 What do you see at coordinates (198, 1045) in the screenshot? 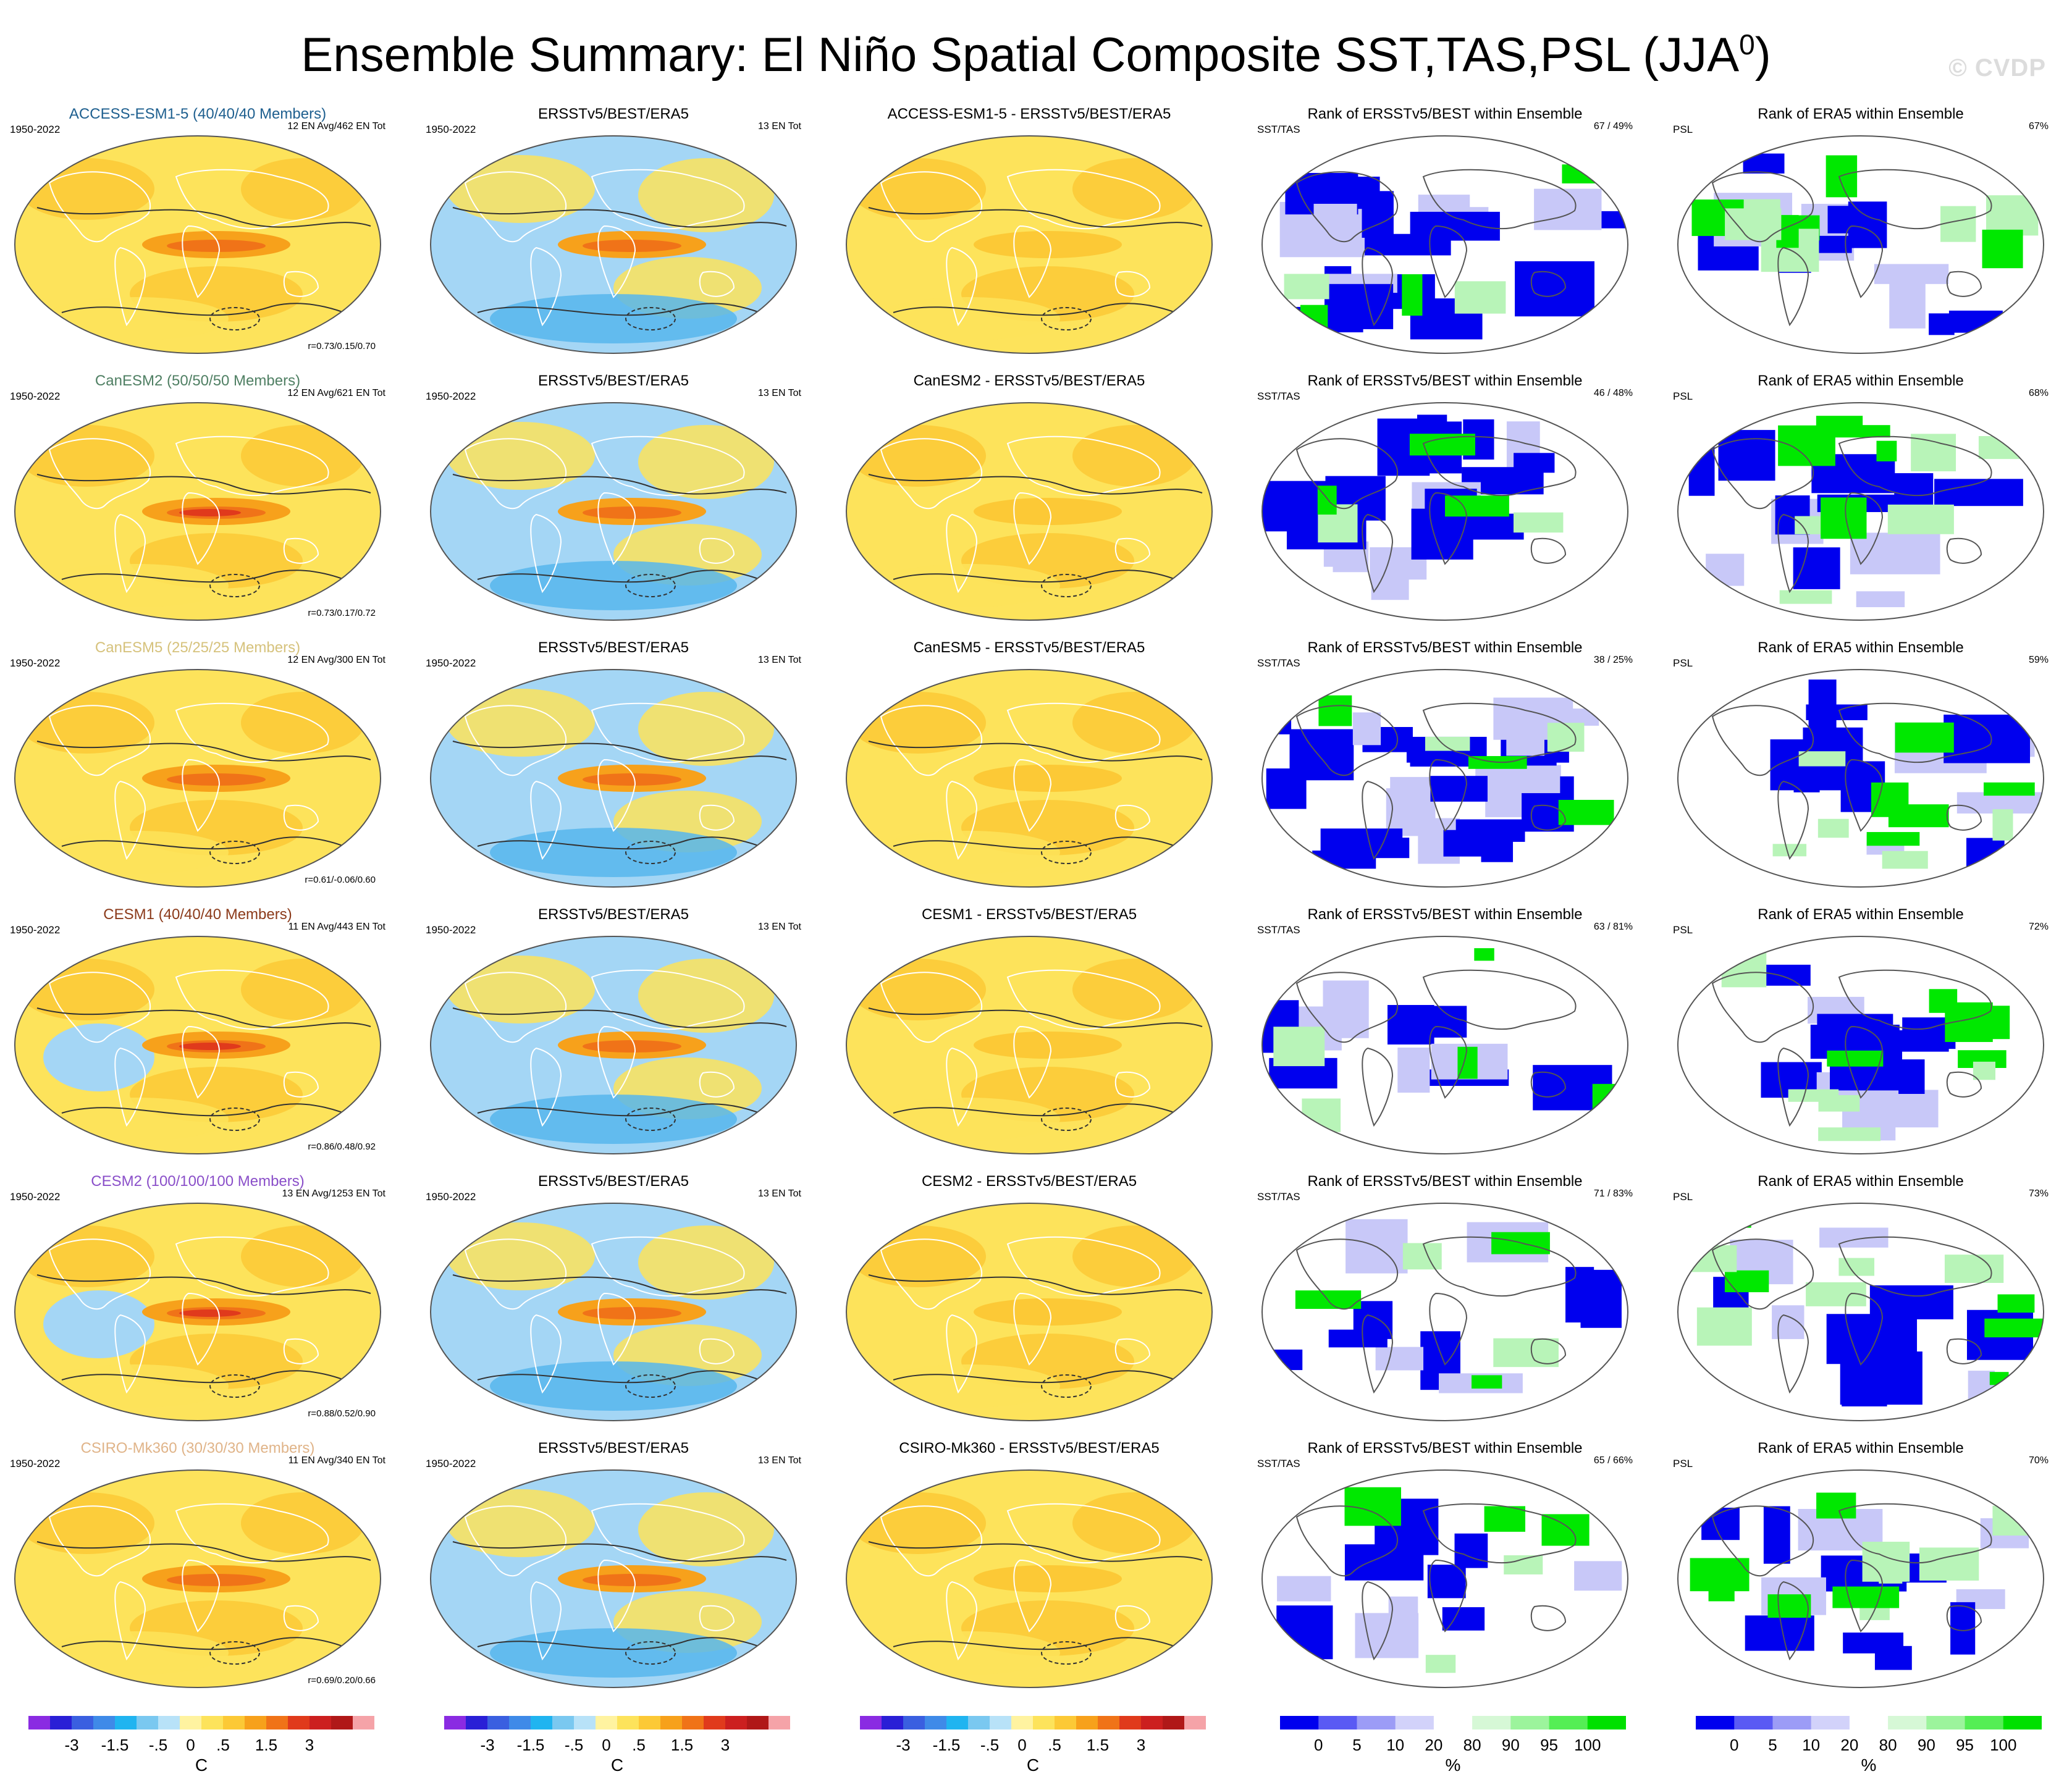
I see `model-map-field` at bounding box center [198, 1045].